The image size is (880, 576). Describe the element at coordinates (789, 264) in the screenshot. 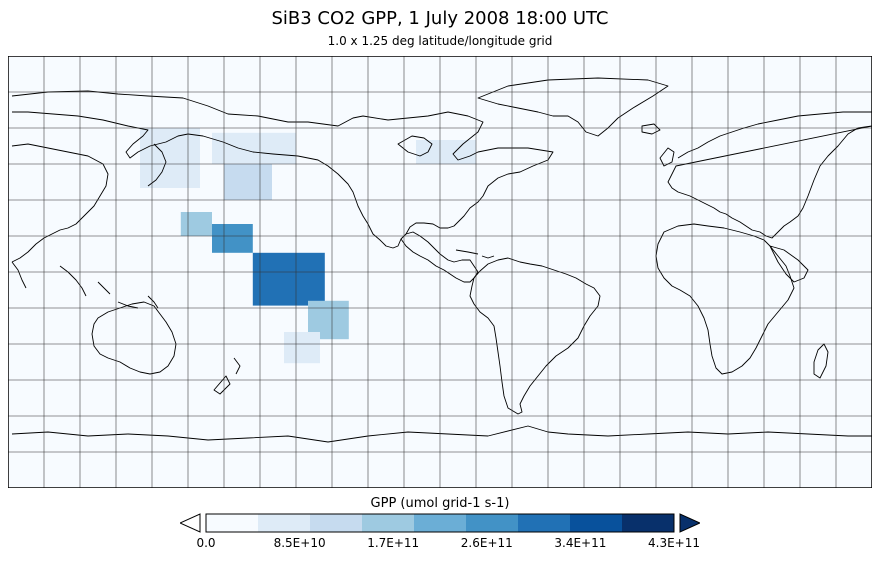

I see `coastline-arabia` at that location.